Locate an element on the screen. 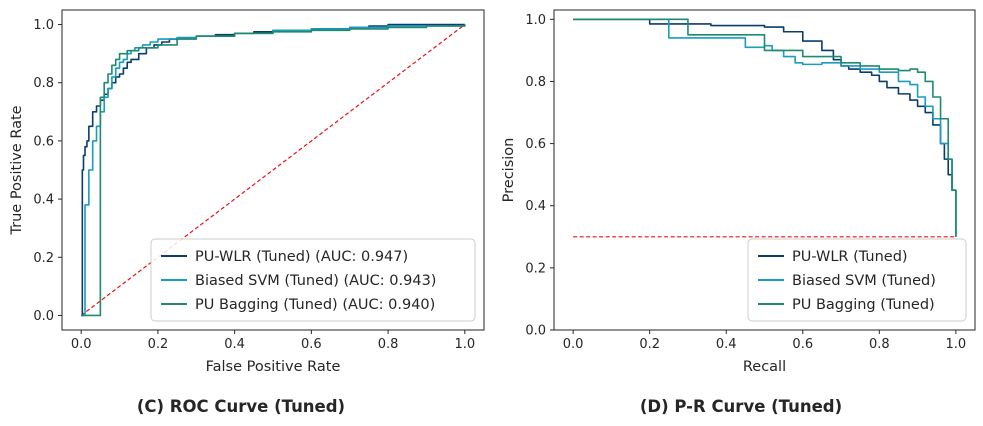 The height and width of the screenshot is (426, 983). y-axis-label: Precision is located at coordinates (509, 170).